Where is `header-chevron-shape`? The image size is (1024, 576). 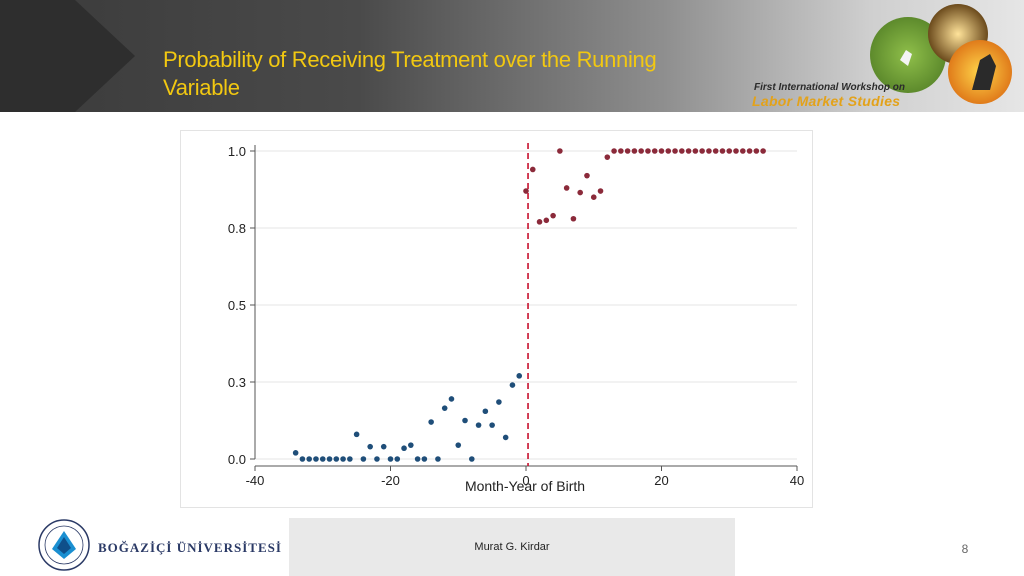
header-chevron-shape is located at coordinates (67, 56).